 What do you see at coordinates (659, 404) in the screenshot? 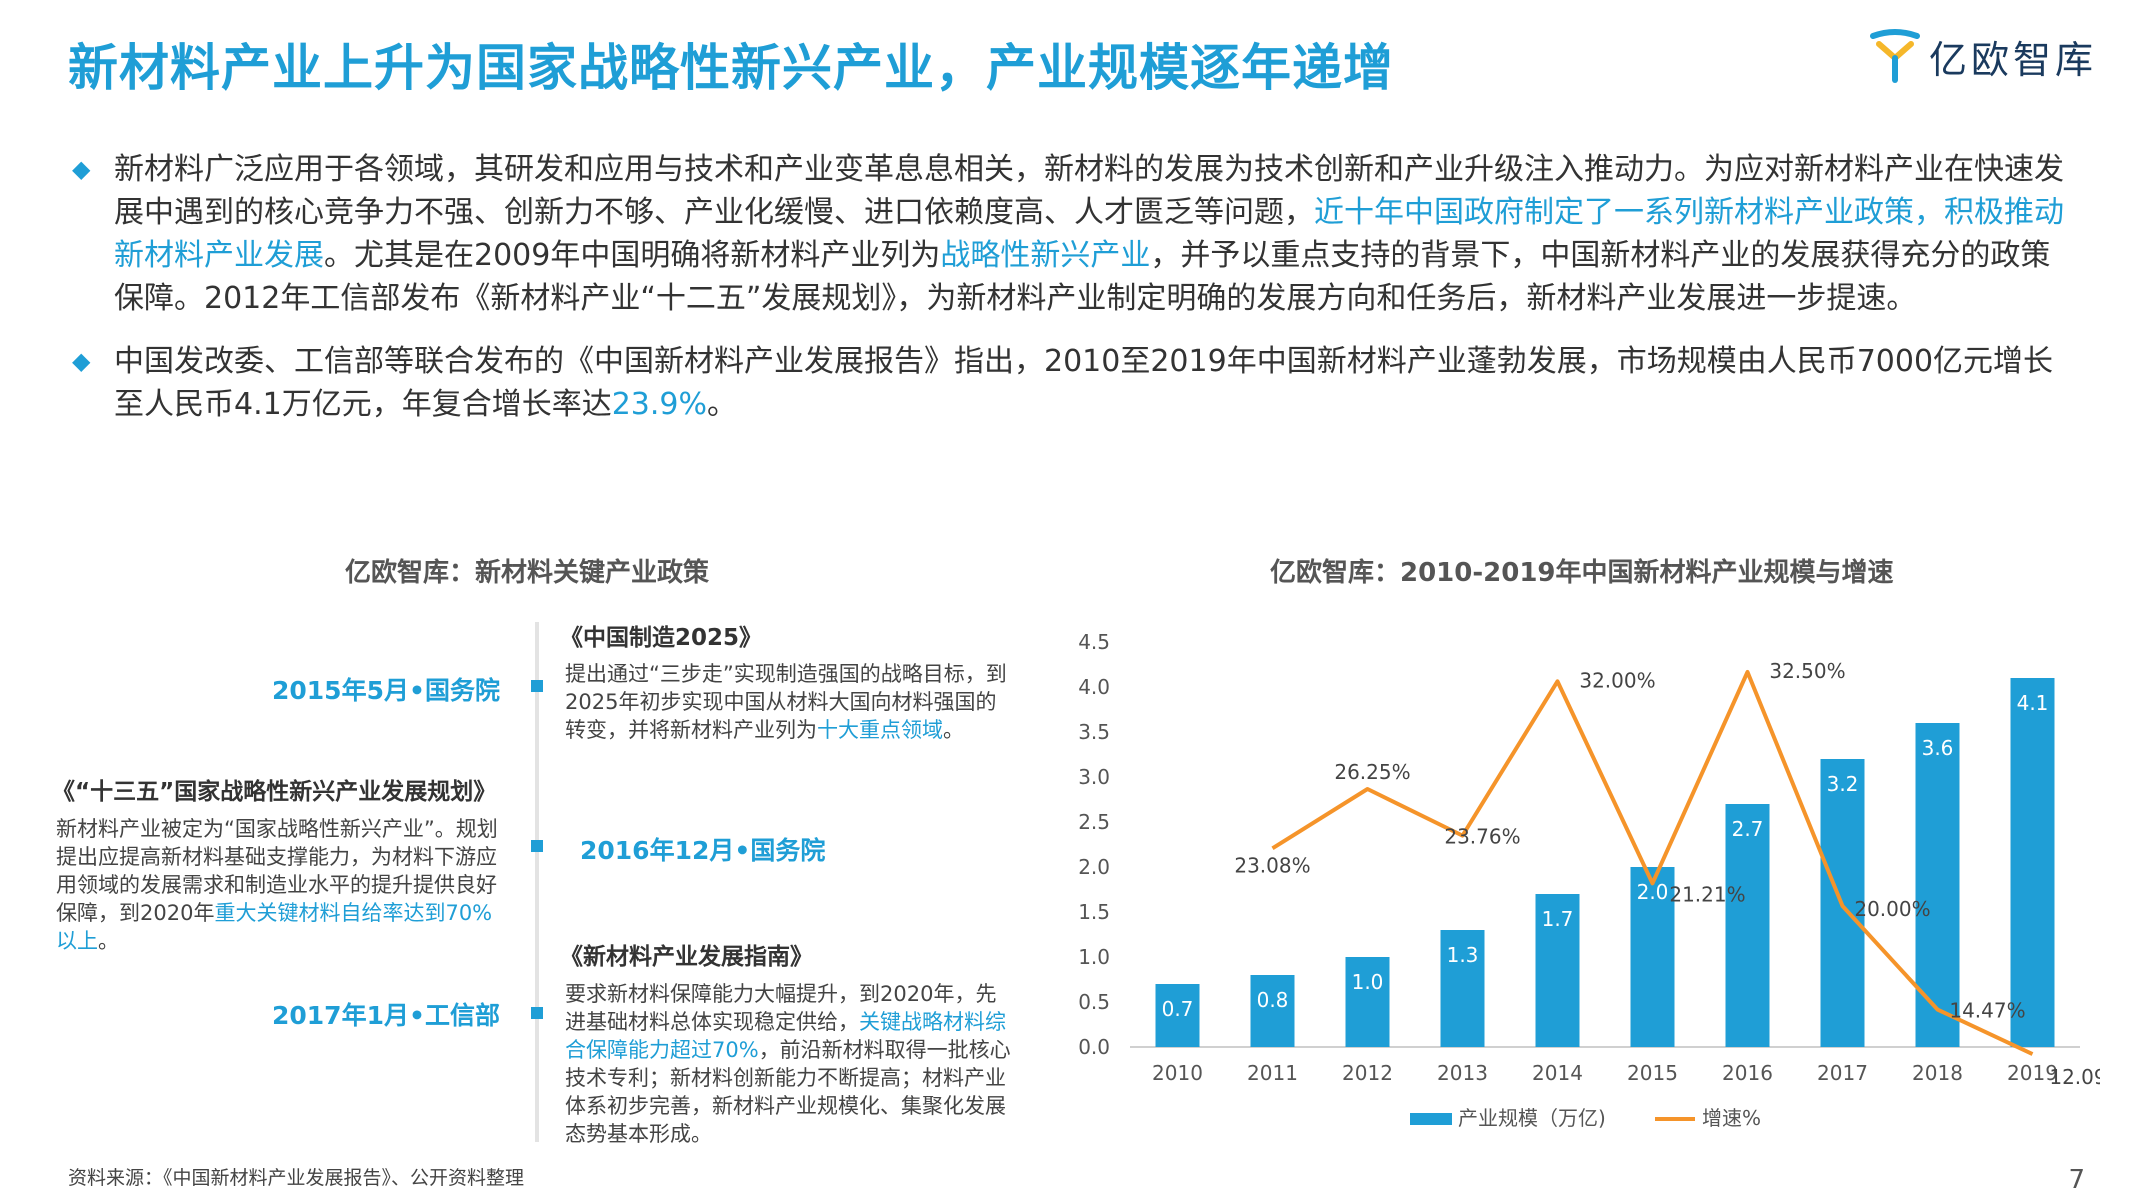
I see `highlight-segment: 23.9%` at bounding box center [659, 404].